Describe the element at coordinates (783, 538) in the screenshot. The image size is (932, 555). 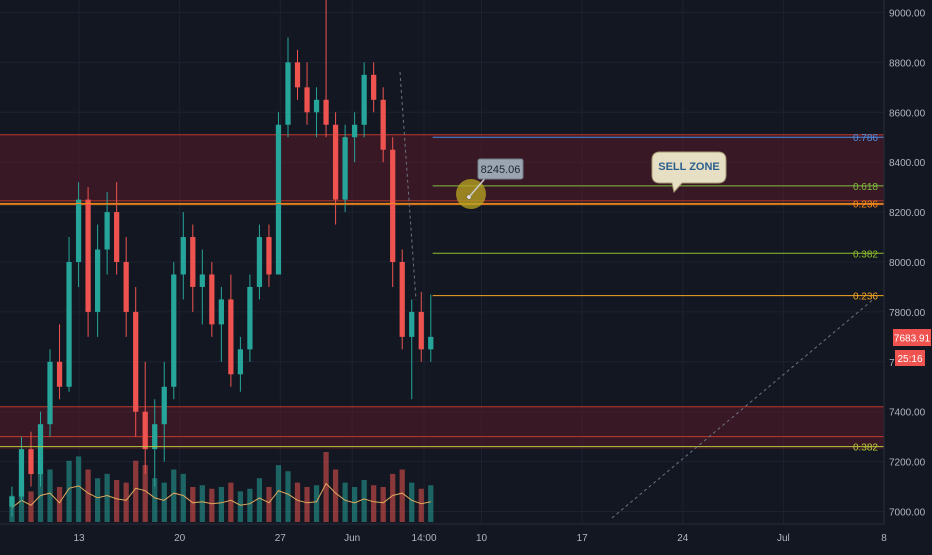
I see `time-tick-label: Jul` at that location.